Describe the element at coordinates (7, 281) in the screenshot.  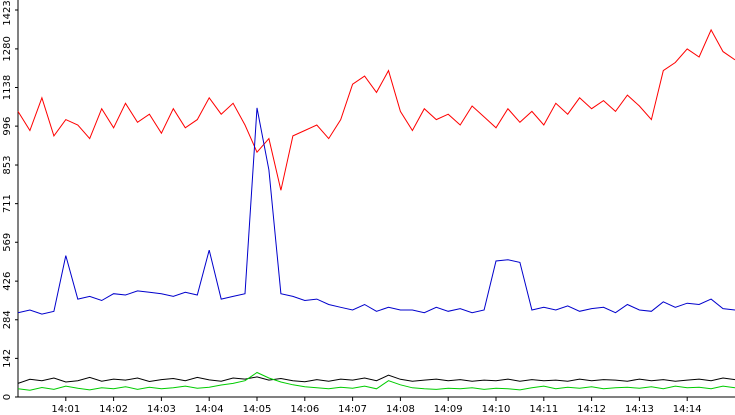
I see `y-tick-label: 426` at that location.